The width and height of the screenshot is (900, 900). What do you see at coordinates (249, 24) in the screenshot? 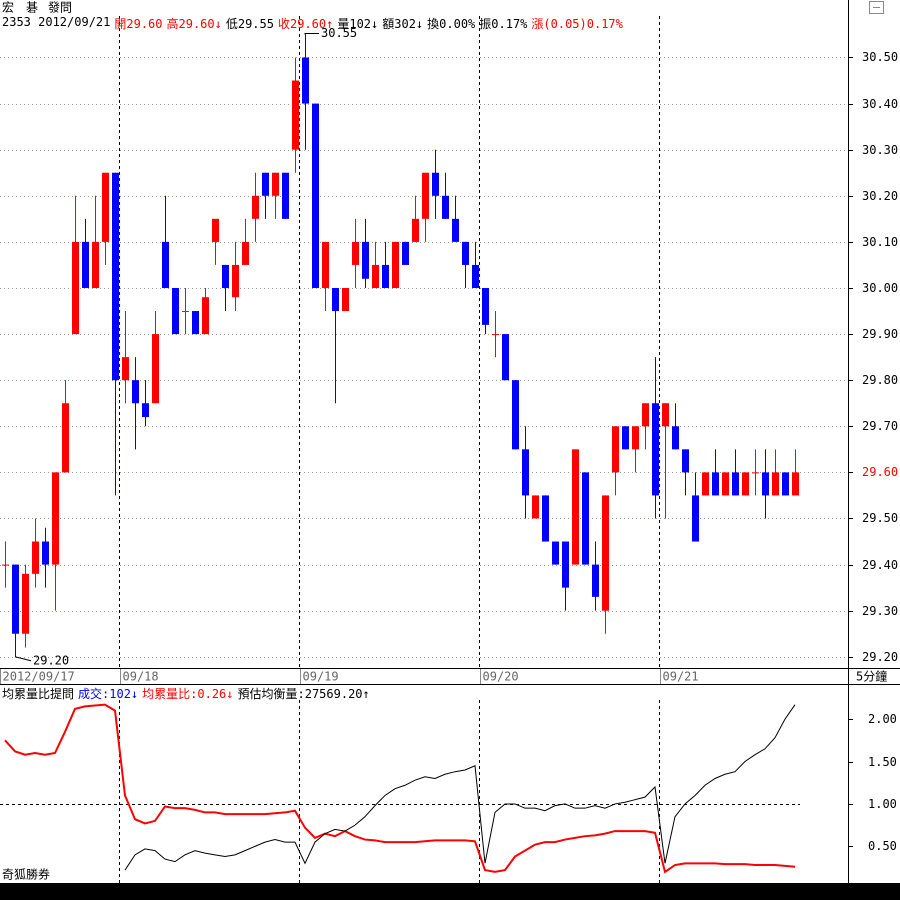
I see `info-item: 低29.55` at bounding box center [249, 24].